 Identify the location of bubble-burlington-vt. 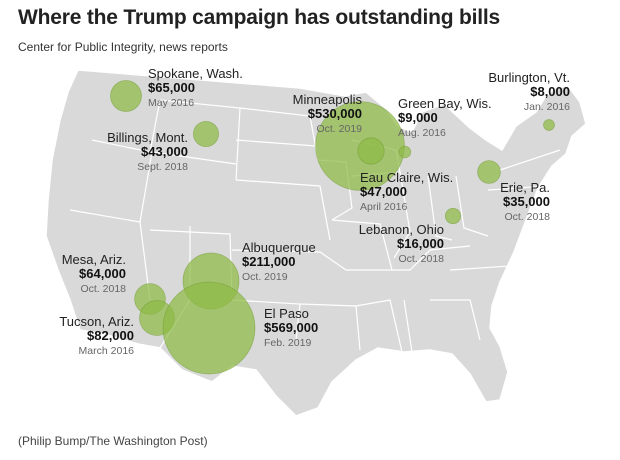
(549, 125).